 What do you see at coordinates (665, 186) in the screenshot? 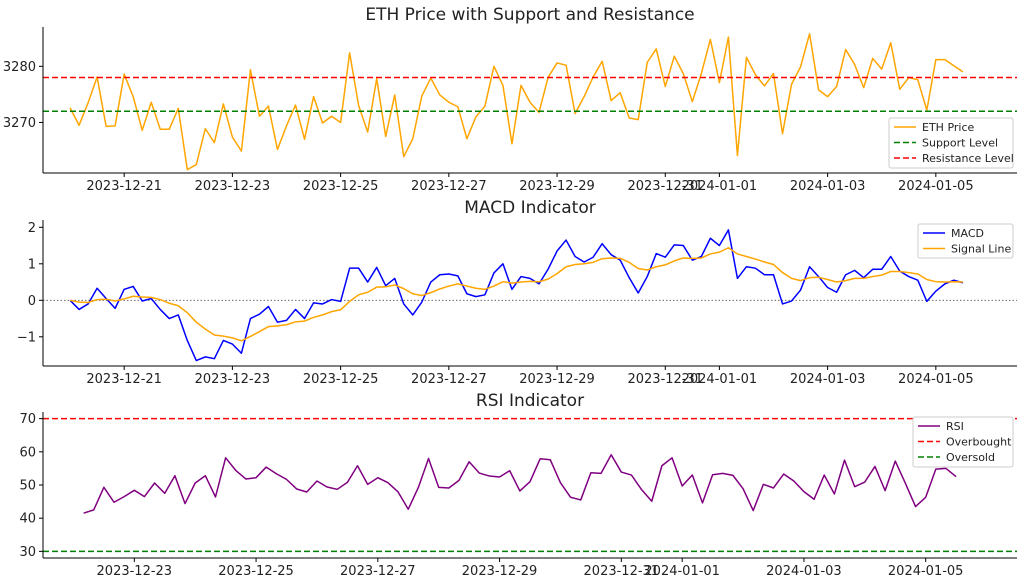
I see `price-x-tick-label: 2023-12-31` at bounding box center [665, 186].